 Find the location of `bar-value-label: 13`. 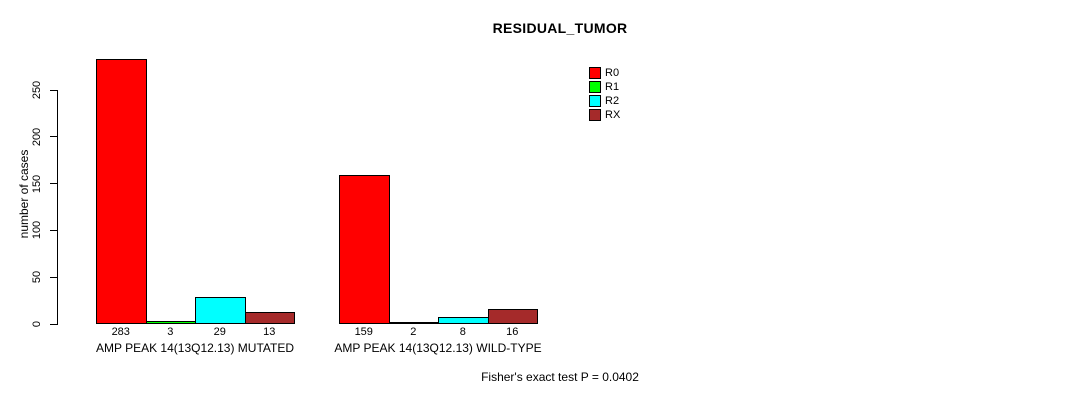

bar-value-label: 13 is located at coordinates (269, 332).